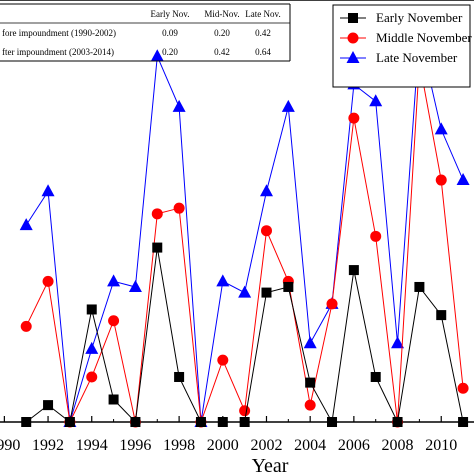  I want to click on x-tick-label: 1992, so click(48, 445).